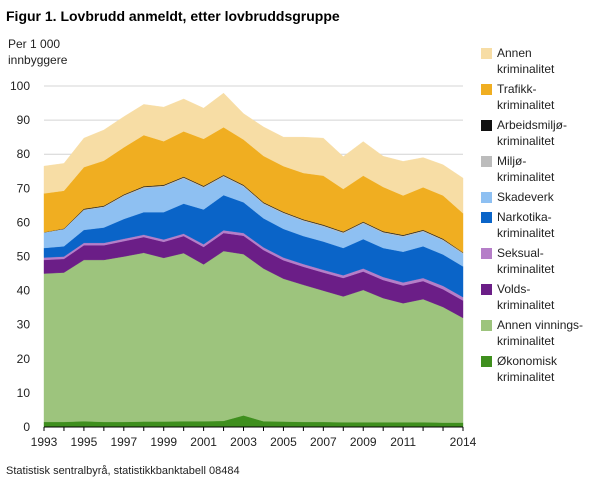 The image size is (600, 480). Describe the element at coordinates (526, 297) in the screenshot. I see `legend-label: Volds-kriminalitet` at that location.